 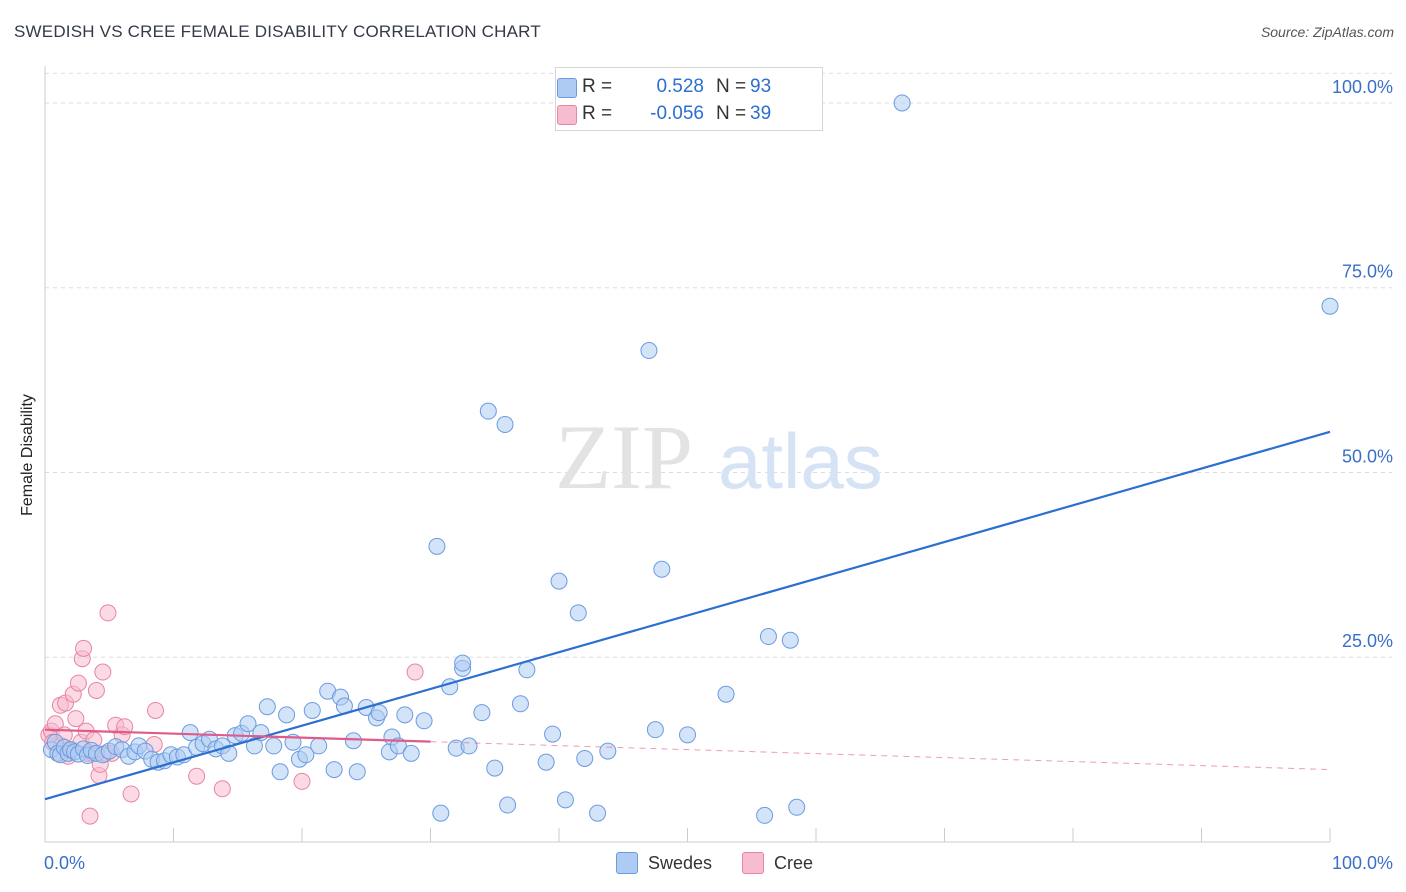 What do you see at coordinates (1367, 456) in the screenshot?
I see `y-tick-label: 50.0%` at bounding box center [1367, 456].